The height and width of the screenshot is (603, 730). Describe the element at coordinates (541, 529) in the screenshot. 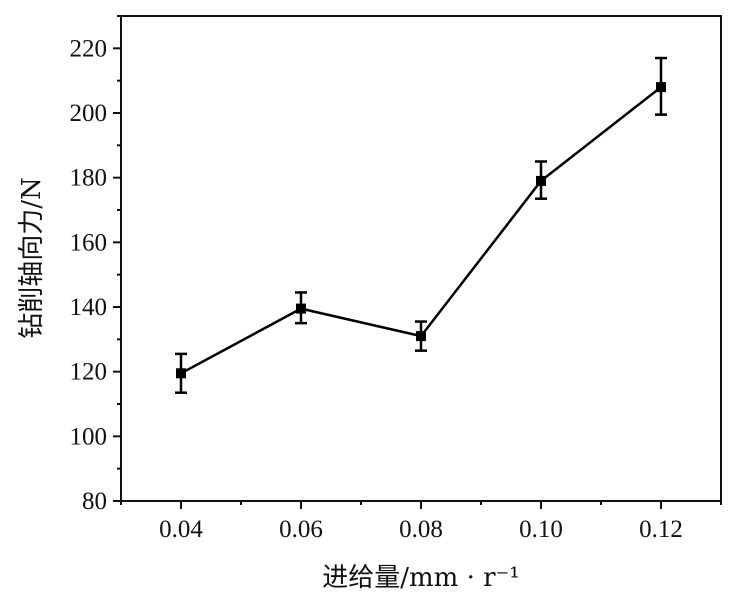

I see `x-tick-label: 0.10` at that location.